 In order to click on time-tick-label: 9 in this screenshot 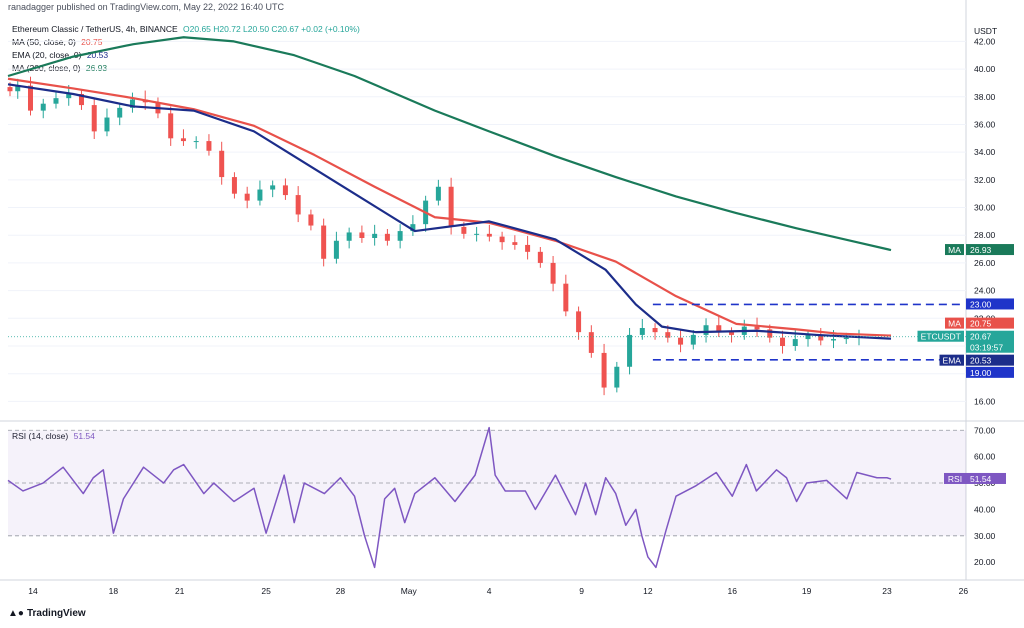, I will do `click(581, 591)`.